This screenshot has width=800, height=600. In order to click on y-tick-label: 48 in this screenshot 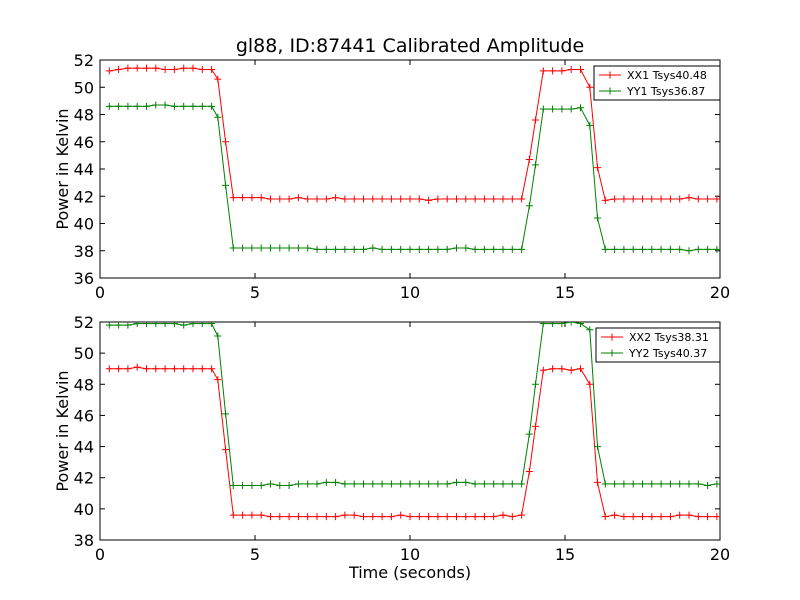, I will do `click(84, 115)`.